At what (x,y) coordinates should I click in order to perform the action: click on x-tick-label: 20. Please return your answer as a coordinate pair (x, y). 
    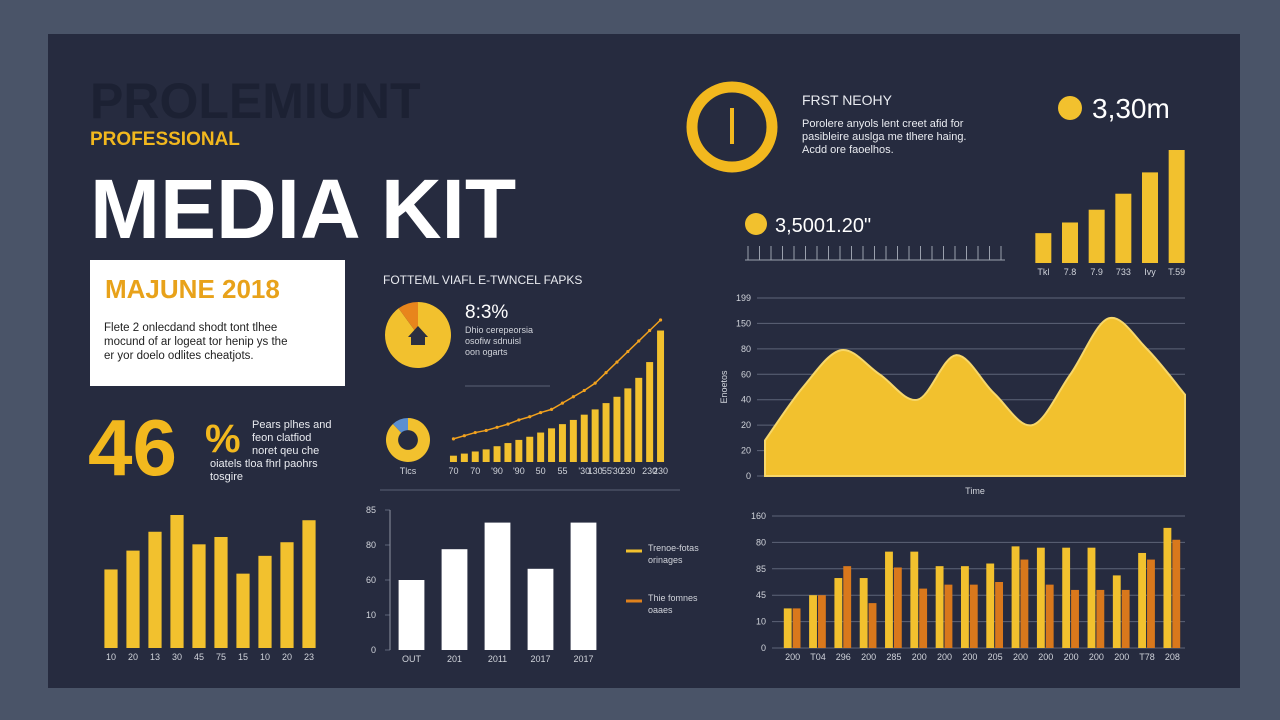
    Looking at the image, I should click on (133, 657).